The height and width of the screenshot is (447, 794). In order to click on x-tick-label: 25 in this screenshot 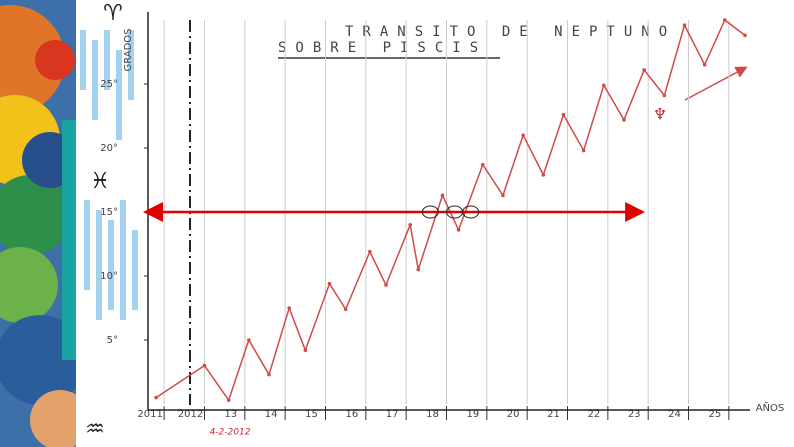, I will do `click(714, 414)`.